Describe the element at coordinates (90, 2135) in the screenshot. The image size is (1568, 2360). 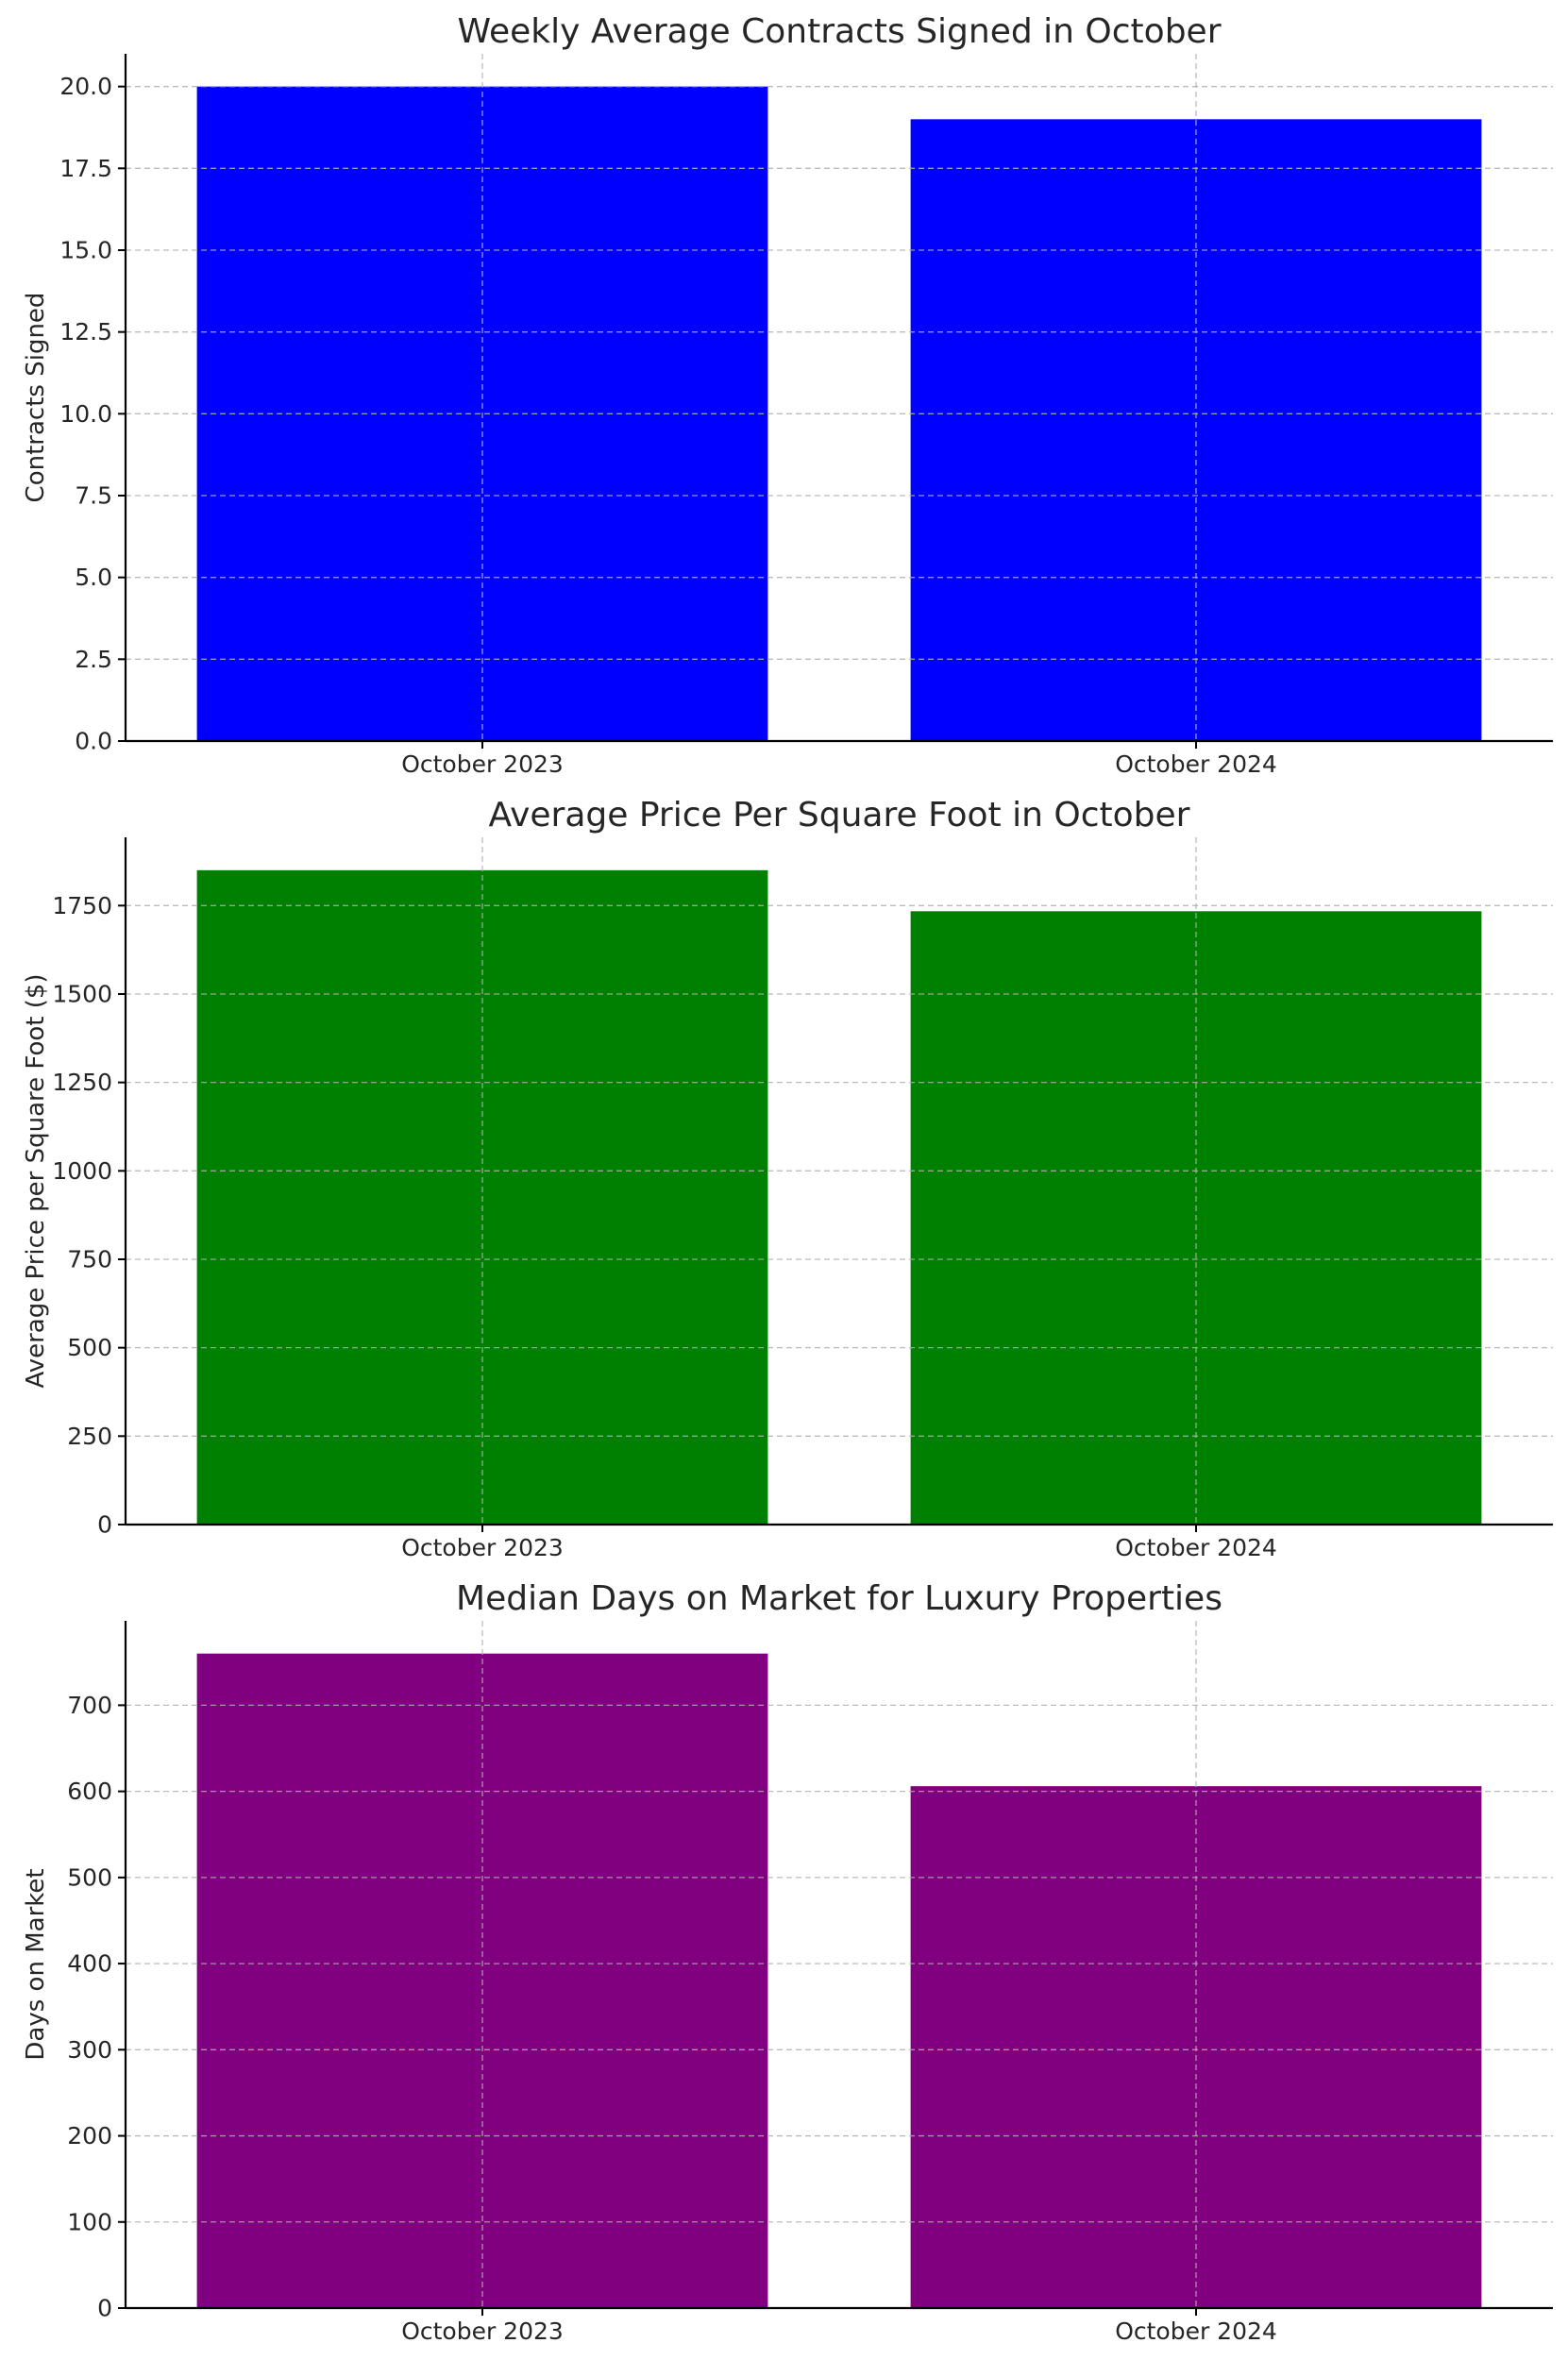
I see `y-tick-label: 200` at that location.